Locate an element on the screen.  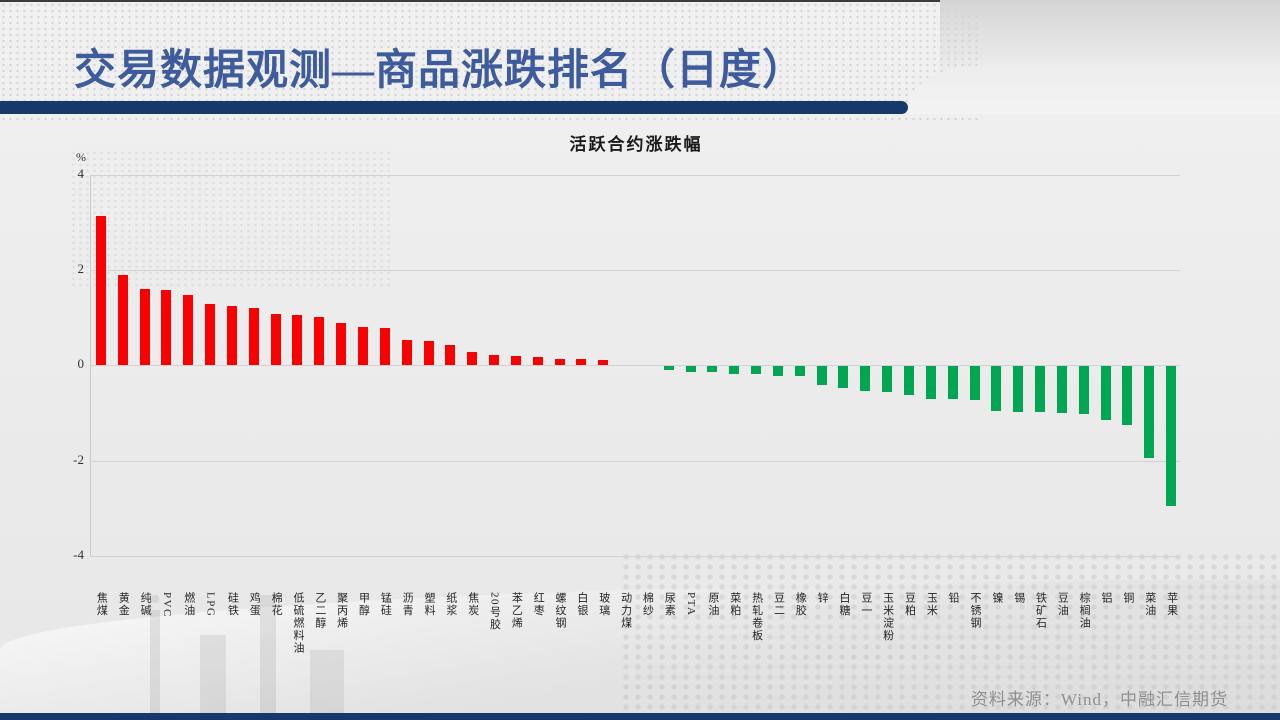
source-note: 资料来源：Wind，中融汇信期货 is located at coordinates (1099, 699).